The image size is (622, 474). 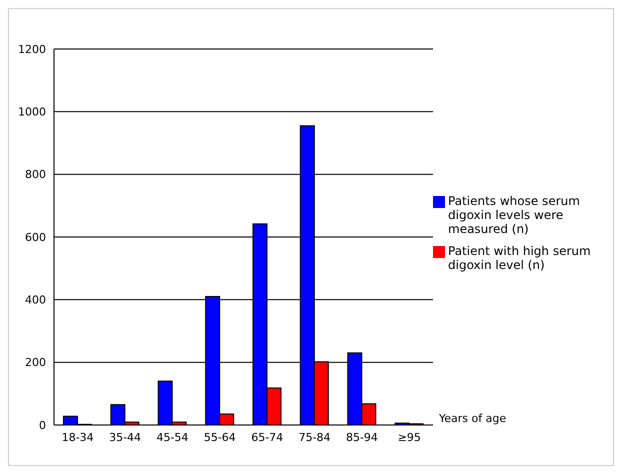 What do you see at coordinates (172, 437) in the screenshot?
I see `x-tick-label: 45-54` at bounding box center [172, 437].